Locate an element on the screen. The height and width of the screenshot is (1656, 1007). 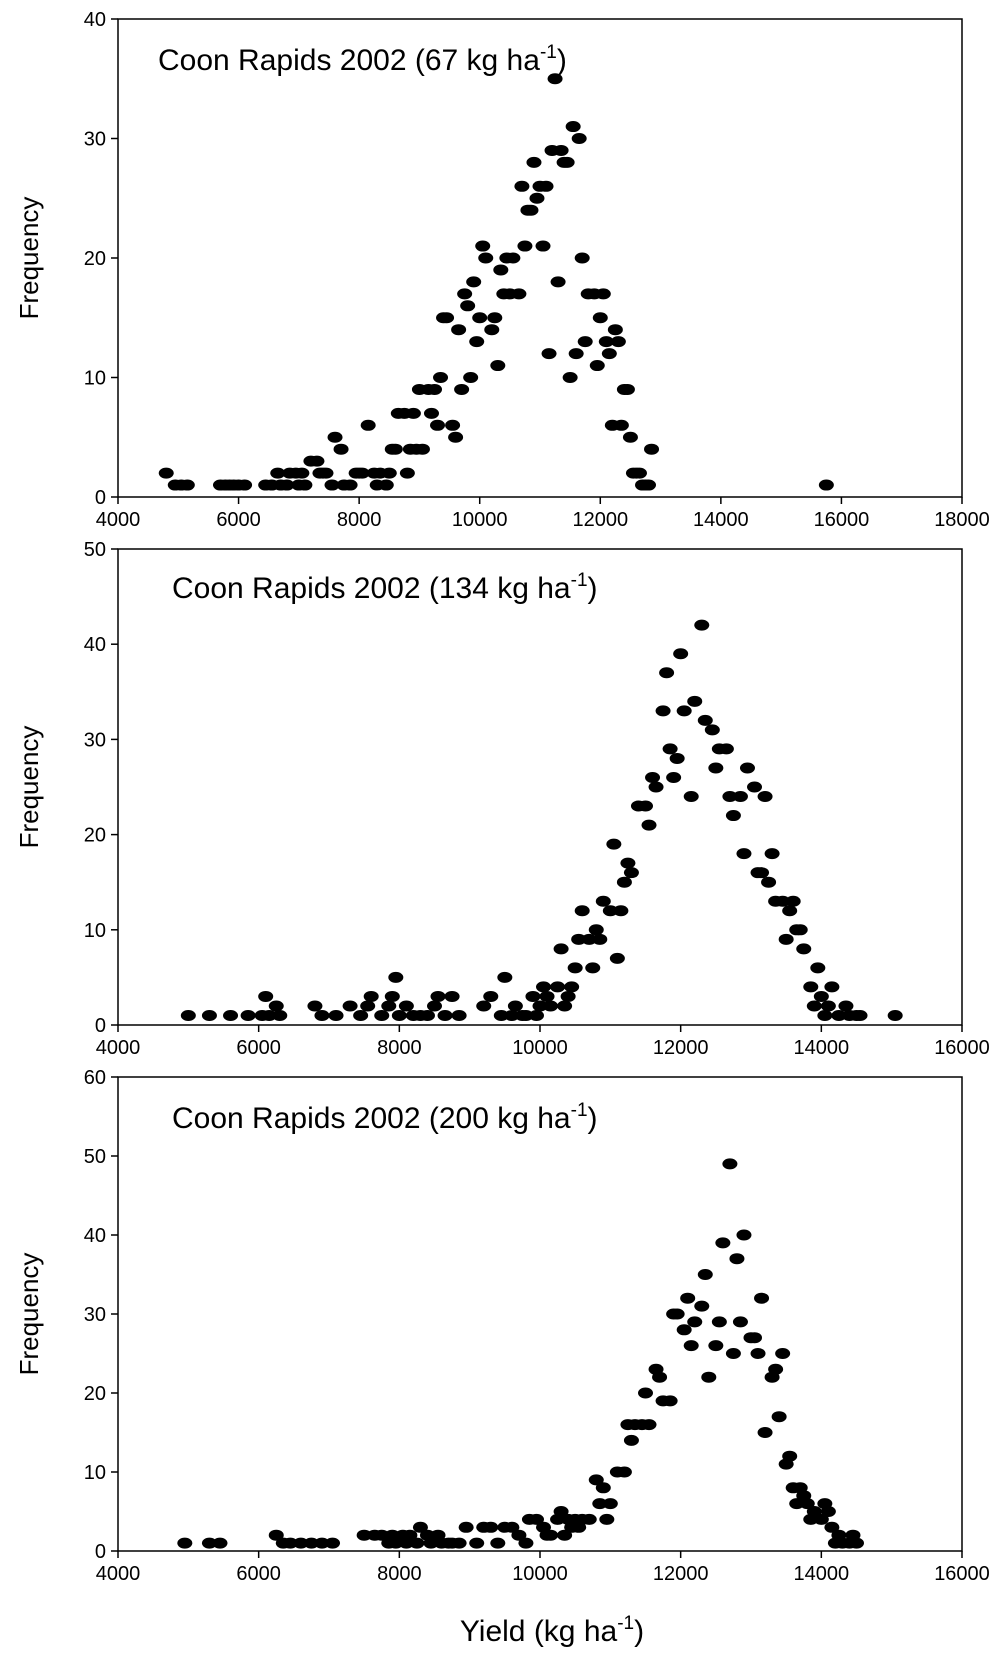
chart-title: Coon Rapids 2002 (134 kg ha-1) is located at coordinates (385, 587).